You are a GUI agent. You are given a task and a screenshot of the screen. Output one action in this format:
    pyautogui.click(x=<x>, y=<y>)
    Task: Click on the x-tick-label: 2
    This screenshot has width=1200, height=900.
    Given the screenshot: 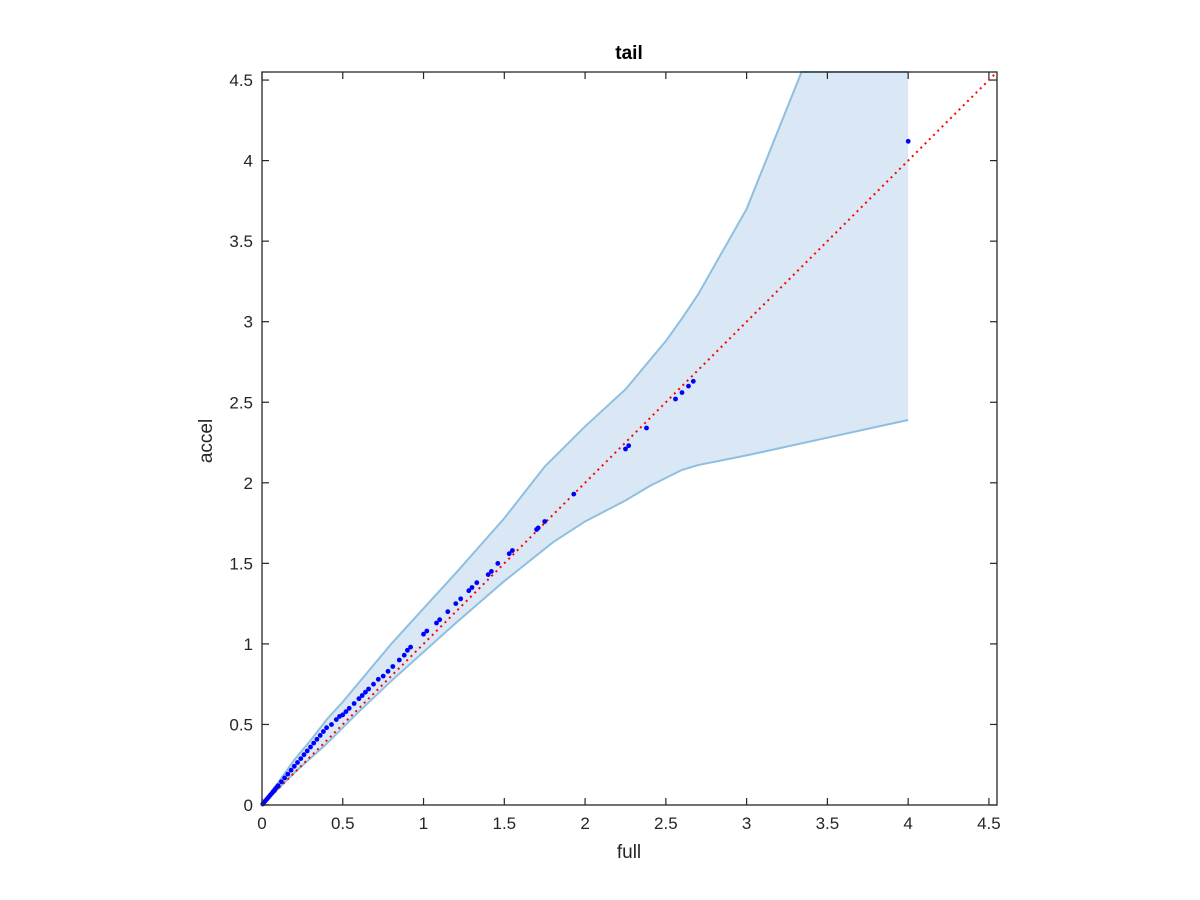 What is the action you would take?
    pyautogui.click(x=584, y=823)
    